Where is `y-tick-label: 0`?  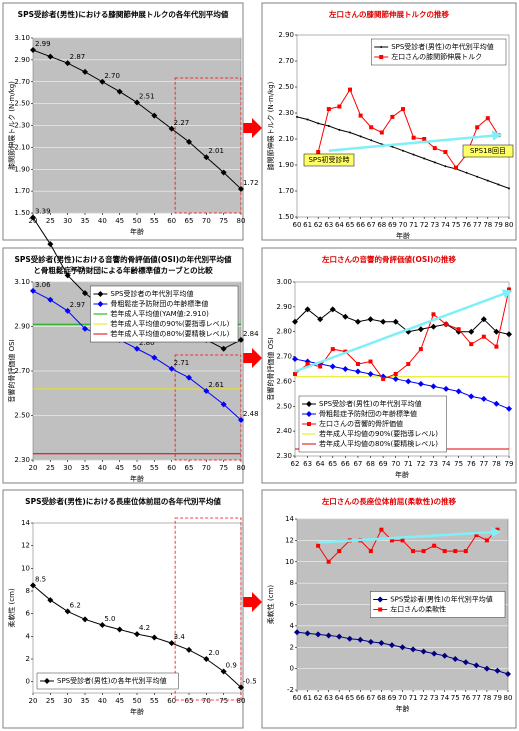
y-tick-label: 0 is located at coordinates (292, 669).